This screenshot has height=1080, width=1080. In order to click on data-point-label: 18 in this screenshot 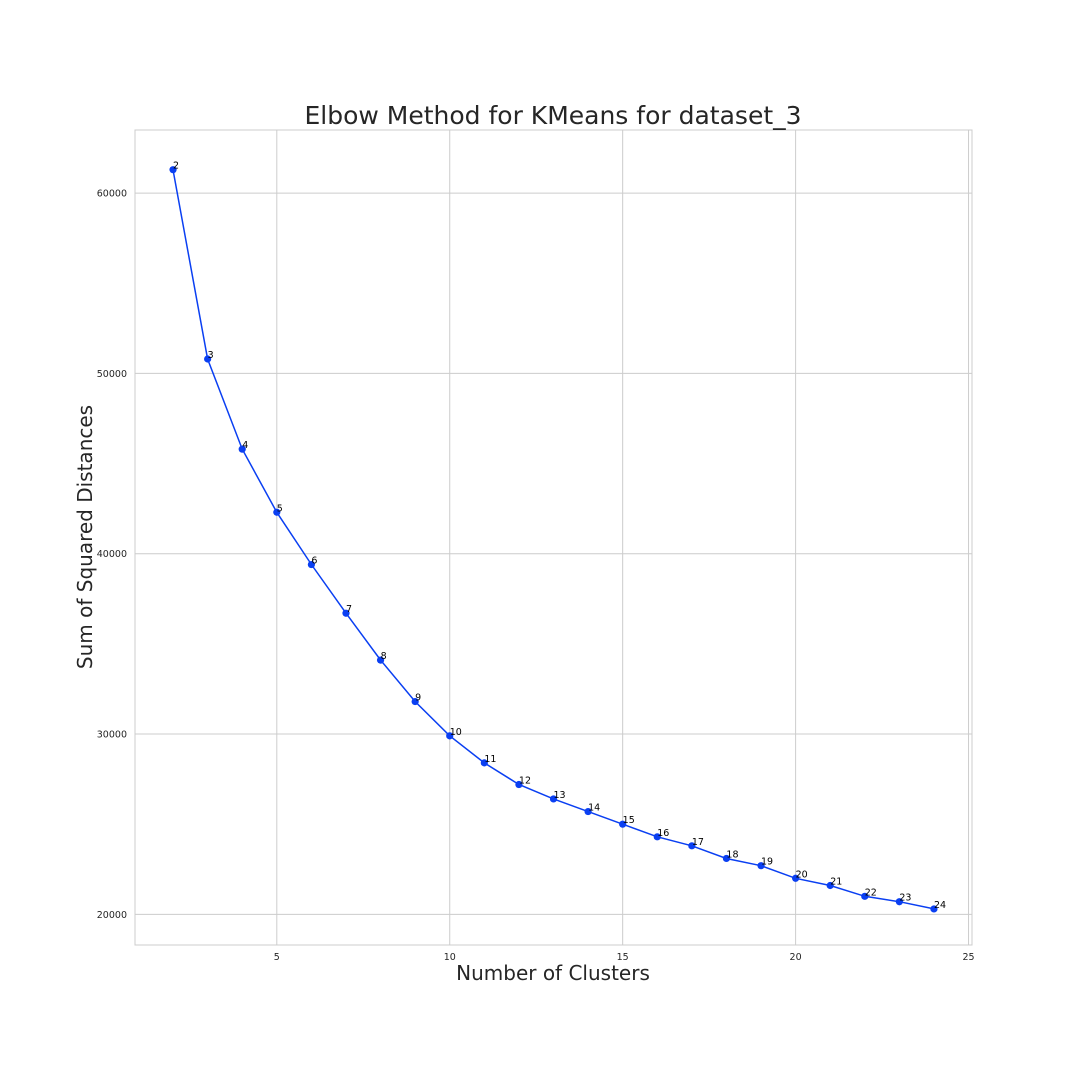, I will do `click(732, 854)`.